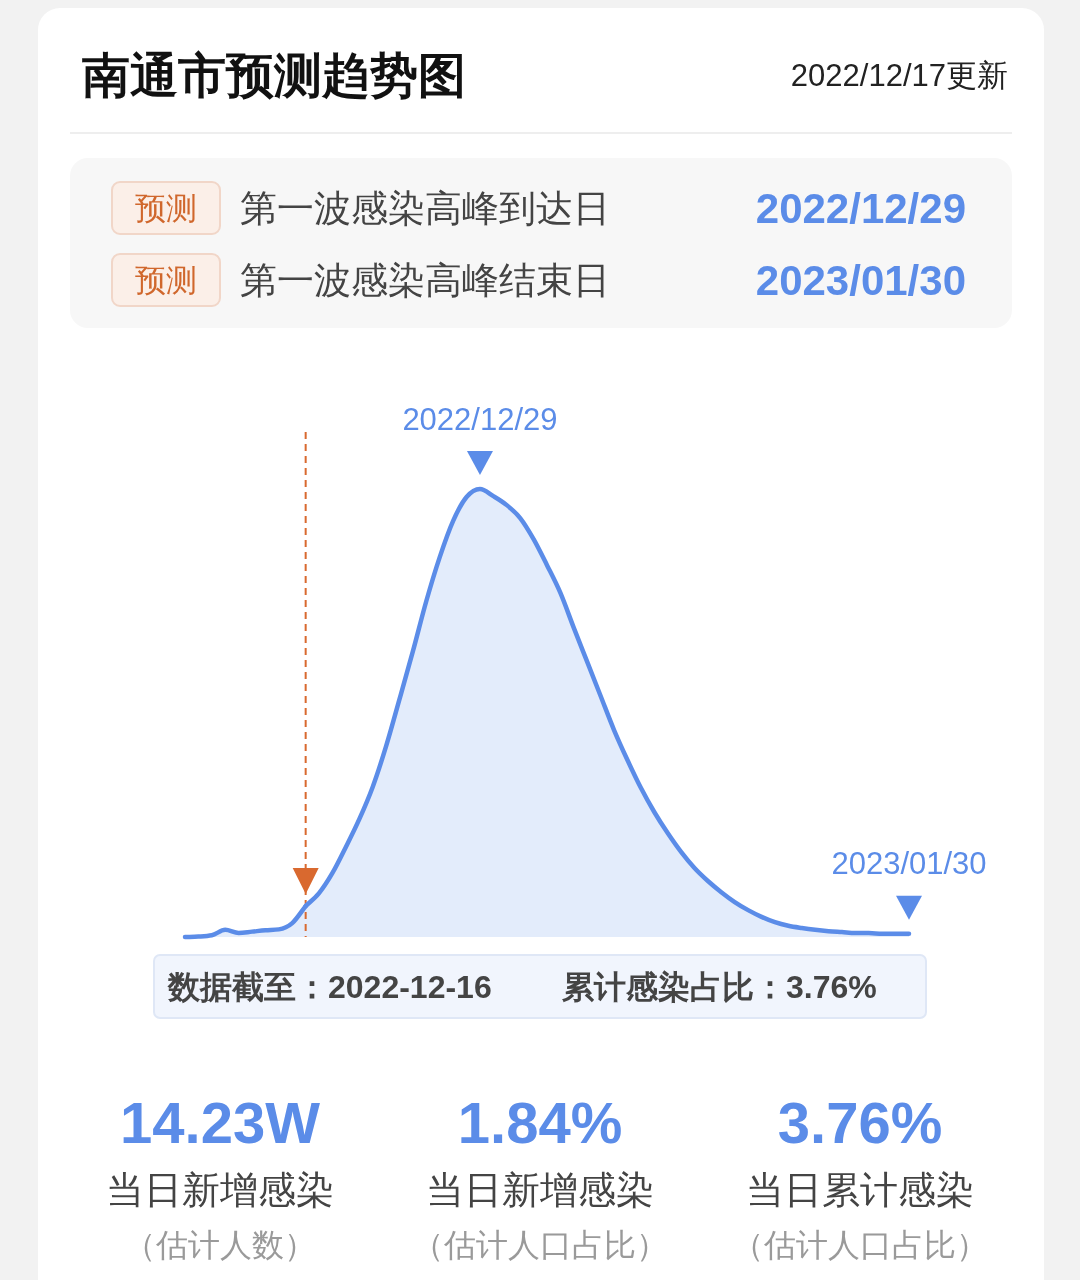  I want to click on stat-label: 当日累计感染, so click(860, 1190).